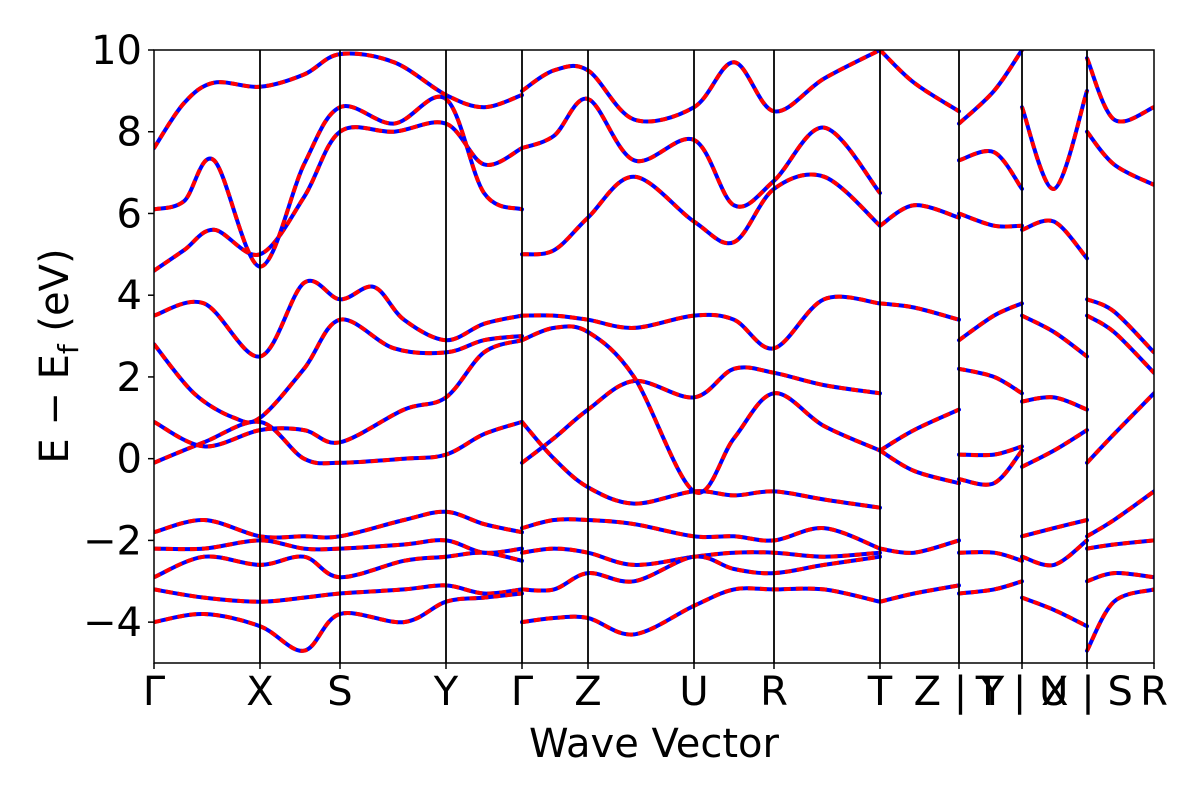 Image resolution: width=1200 pixels, height=800 pixels. I want to click on x-tick-label: Z, so click(587, 692).